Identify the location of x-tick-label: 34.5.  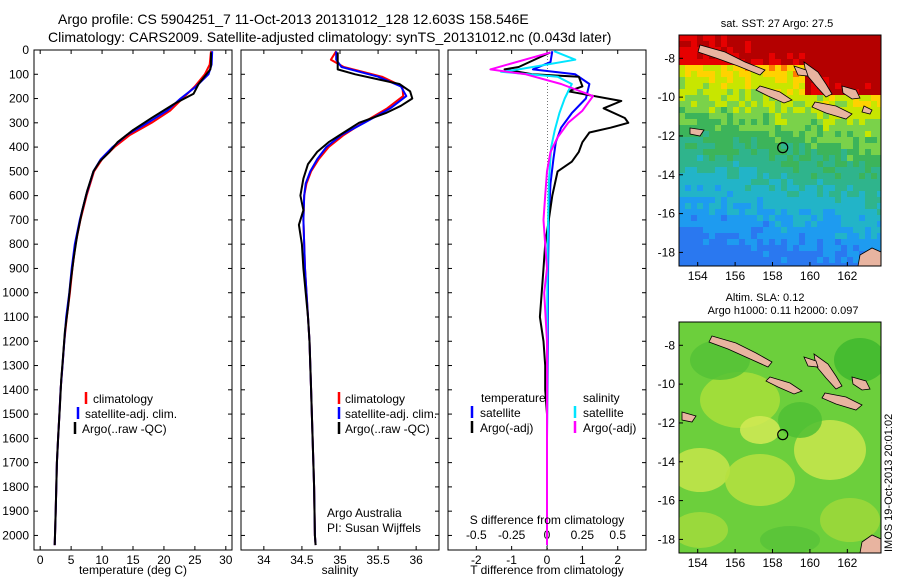
(302, 560).